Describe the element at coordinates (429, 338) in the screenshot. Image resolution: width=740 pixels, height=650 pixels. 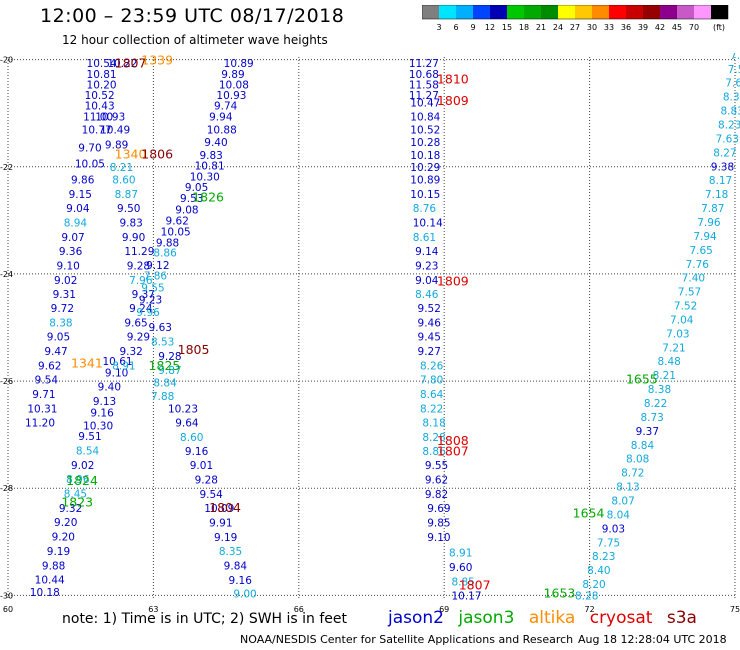
I see `wave-height-label: 9.45` at that location.